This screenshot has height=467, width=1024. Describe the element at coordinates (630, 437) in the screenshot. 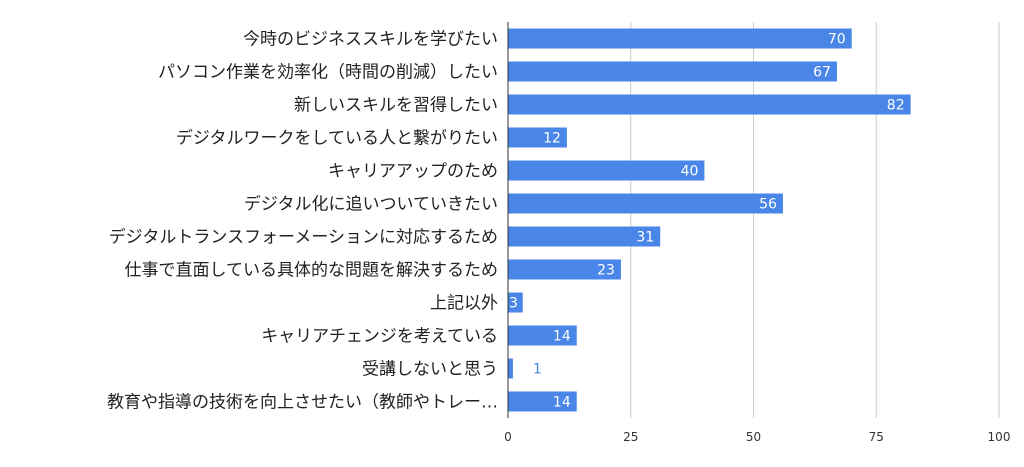

I see `x-tick-label: 25` at that location.